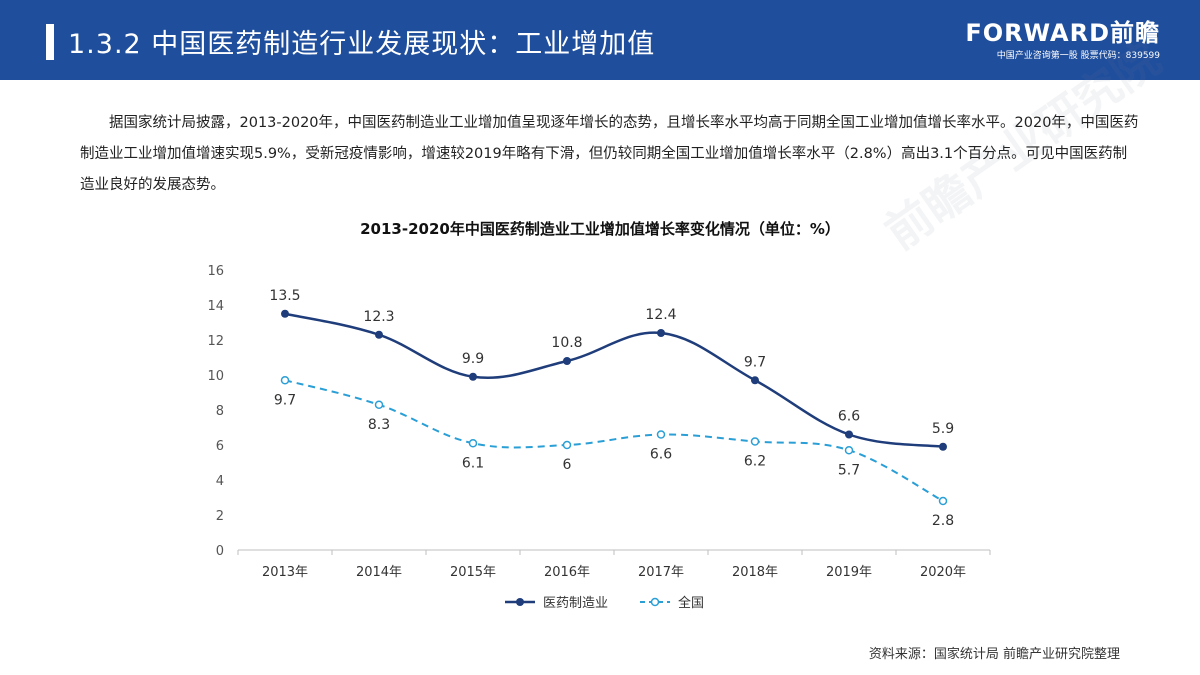  I want to click on data-label: 13.5, so click(284, 296).